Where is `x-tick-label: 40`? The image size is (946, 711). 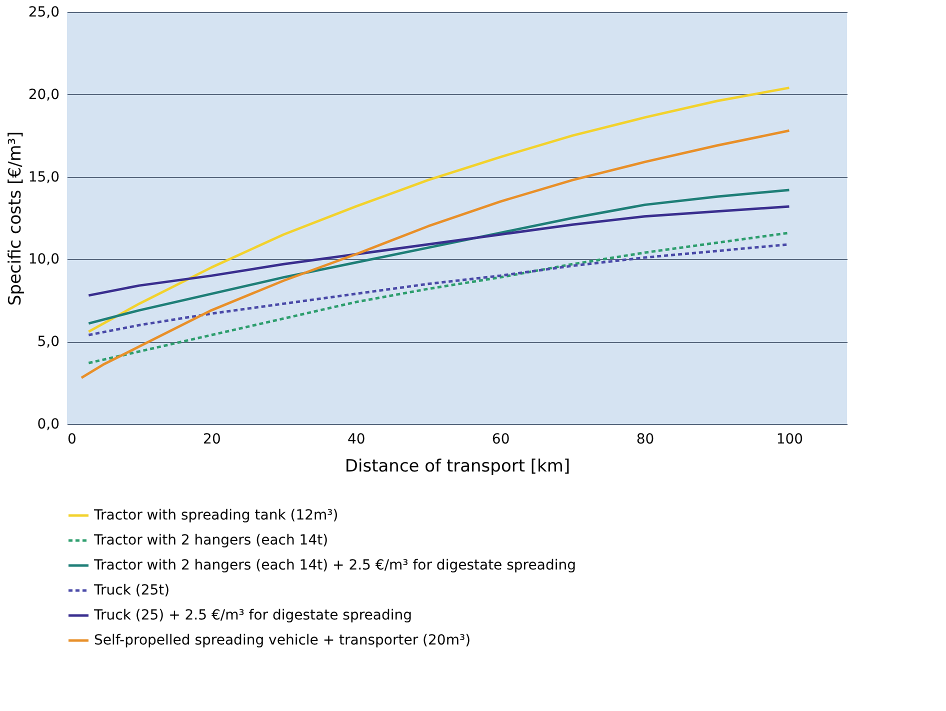
x-tick-label: 40 is located at coordinates (356, 440).